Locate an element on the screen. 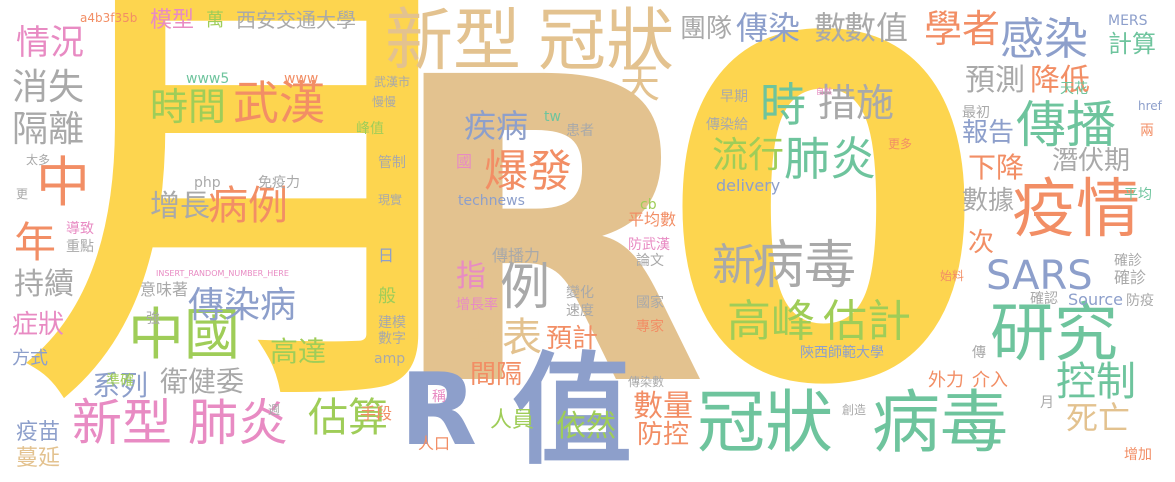  word-chuan: 傳 is located at coordinates (979, 353).